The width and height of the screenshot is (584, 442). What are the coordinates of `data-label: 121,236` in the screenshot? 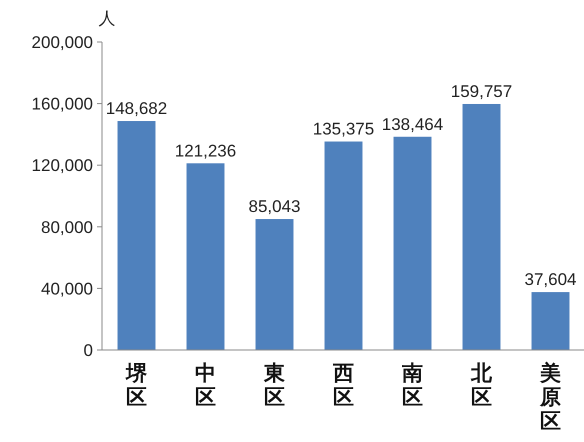 It's located at (205, 150).